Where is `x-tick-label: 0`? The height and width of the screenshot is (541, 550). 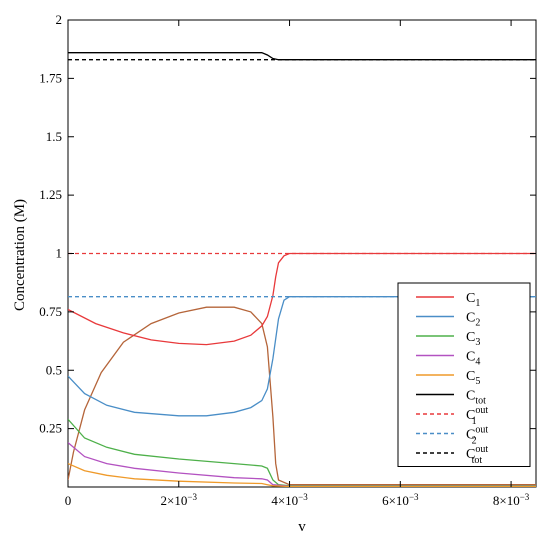
x-tick-label: 0 is located at coordinates (68, 500).